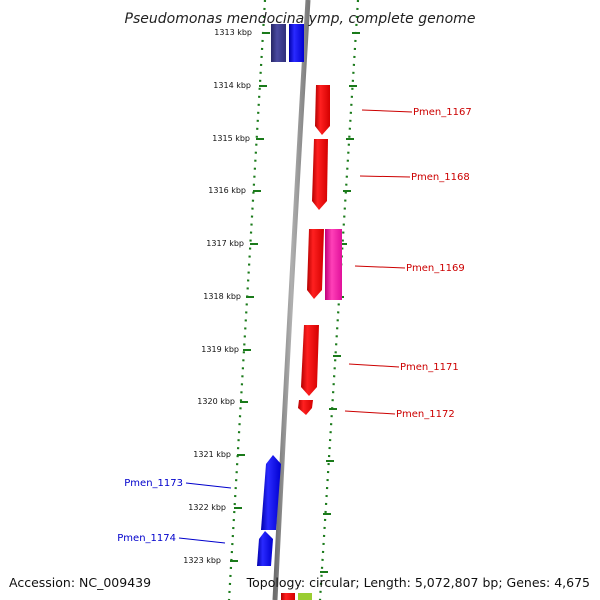 Image resolution: width=600 pixels, height=600 pixels. What do you see at coordinates (435, 268) in the screenshot?
I see `gene-label-pmen-1169: Pmen_1169` at bounding box center [435, 268].